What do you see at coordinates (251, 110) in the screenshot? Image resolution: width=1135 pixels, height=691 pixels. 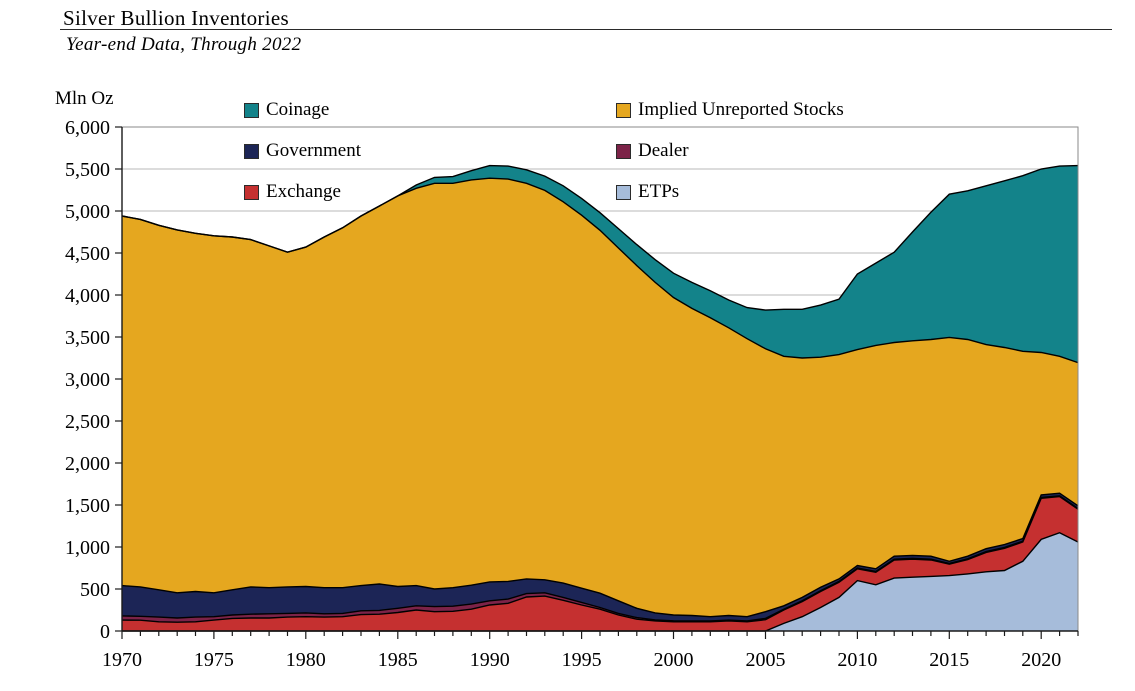 I see `coinage-swatch-icon` at bounding box center [251, 110].